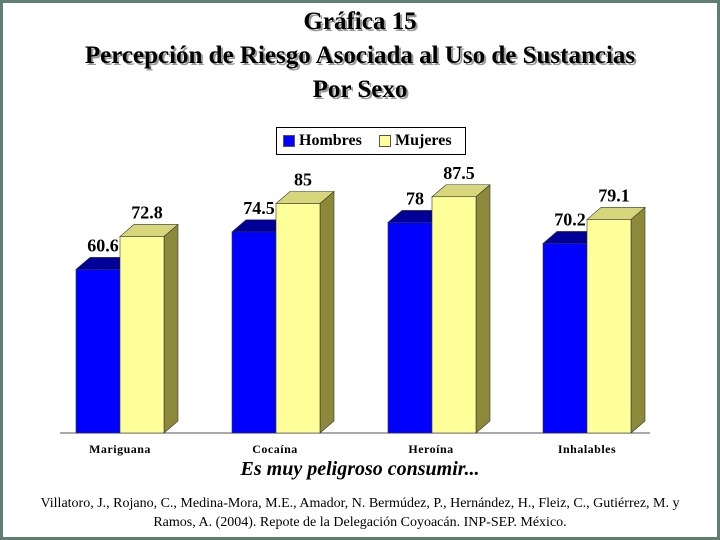 The image size is (720, 540). I want to click on bar-hombres-inhalables, so click(565, 338).